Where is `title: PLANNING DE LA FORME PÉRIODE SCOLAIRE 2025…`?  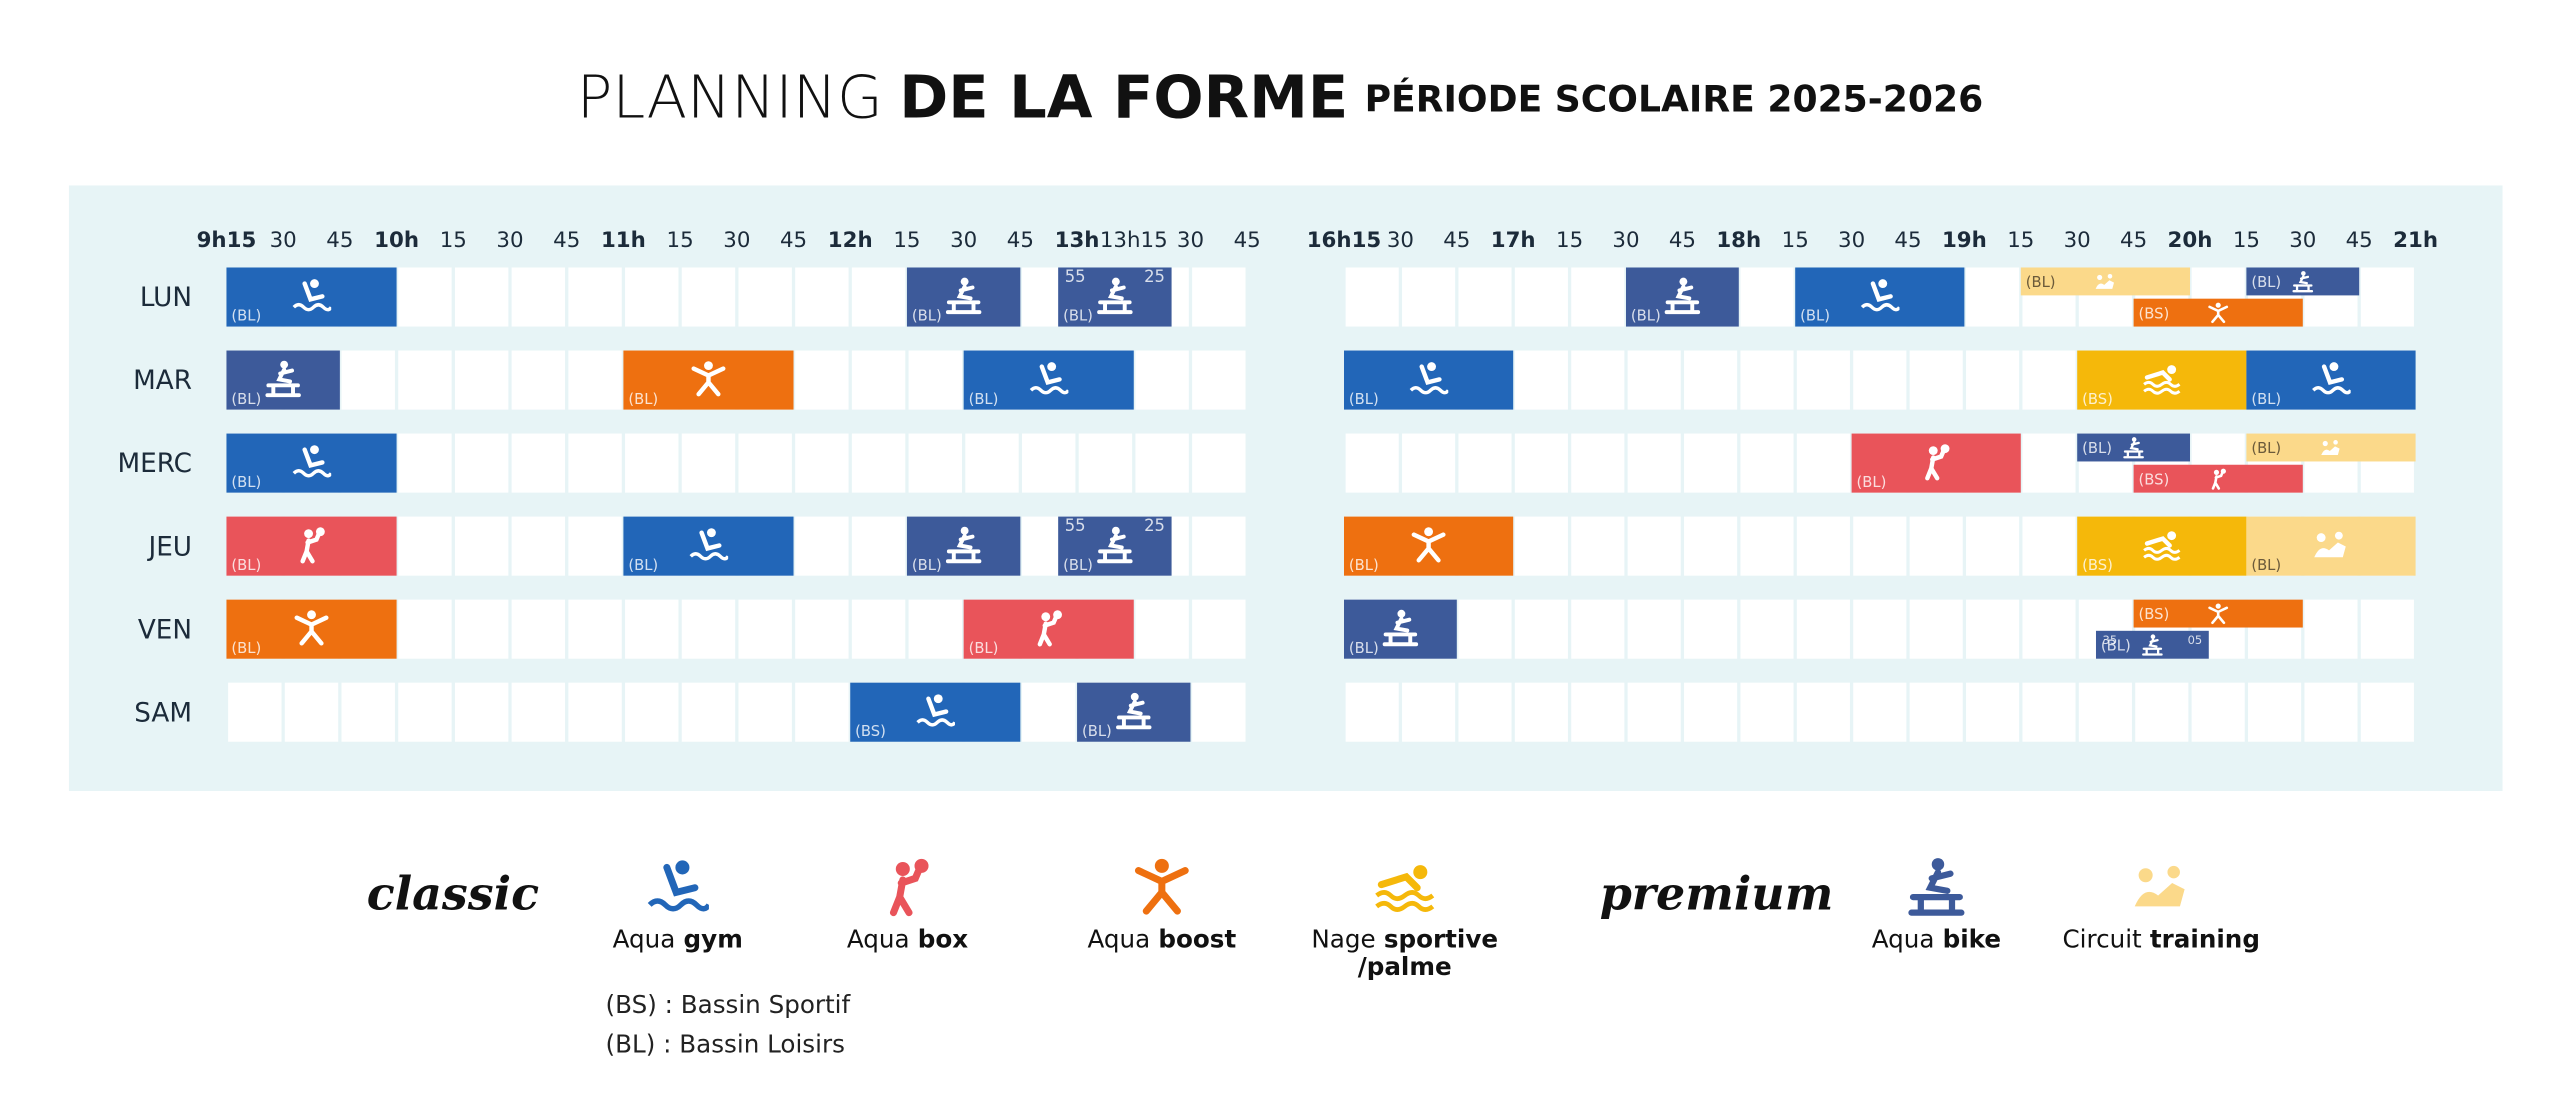 title: PLANNING DE LA FORME PÉRIODE SCOLAIRE 2025… is located at coordinates (1280, 97).